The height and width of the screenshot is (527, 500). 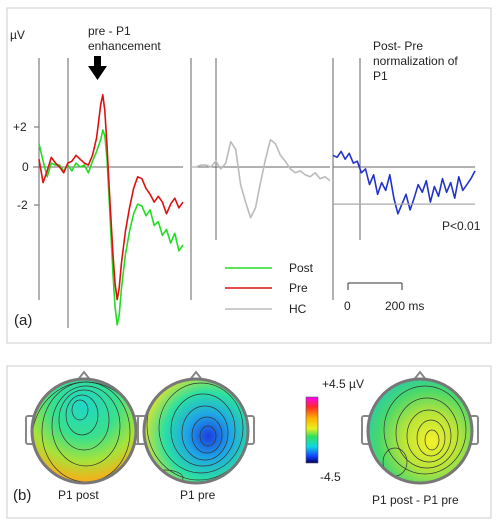 What do you see at coordinates (415, 500) in the screenshot?
I see `map-caption-diff: P1 post - P1 pre` at bounding box center [415, 500].